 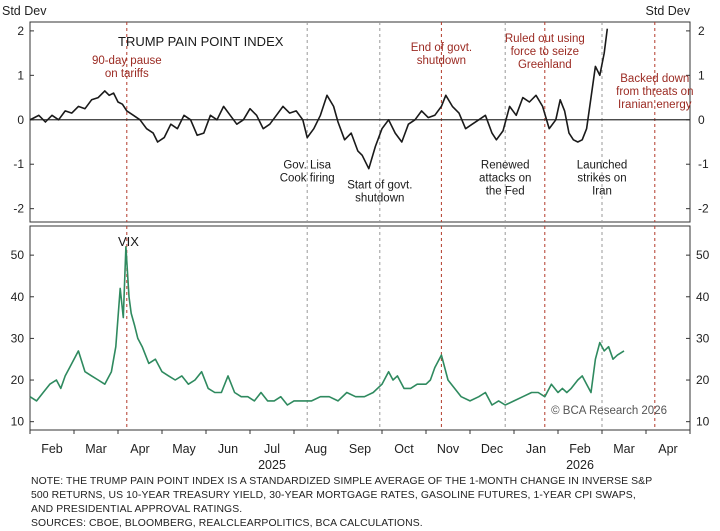 I want to click on vix-left-tick-label: 40, so click(x=18, y=297).